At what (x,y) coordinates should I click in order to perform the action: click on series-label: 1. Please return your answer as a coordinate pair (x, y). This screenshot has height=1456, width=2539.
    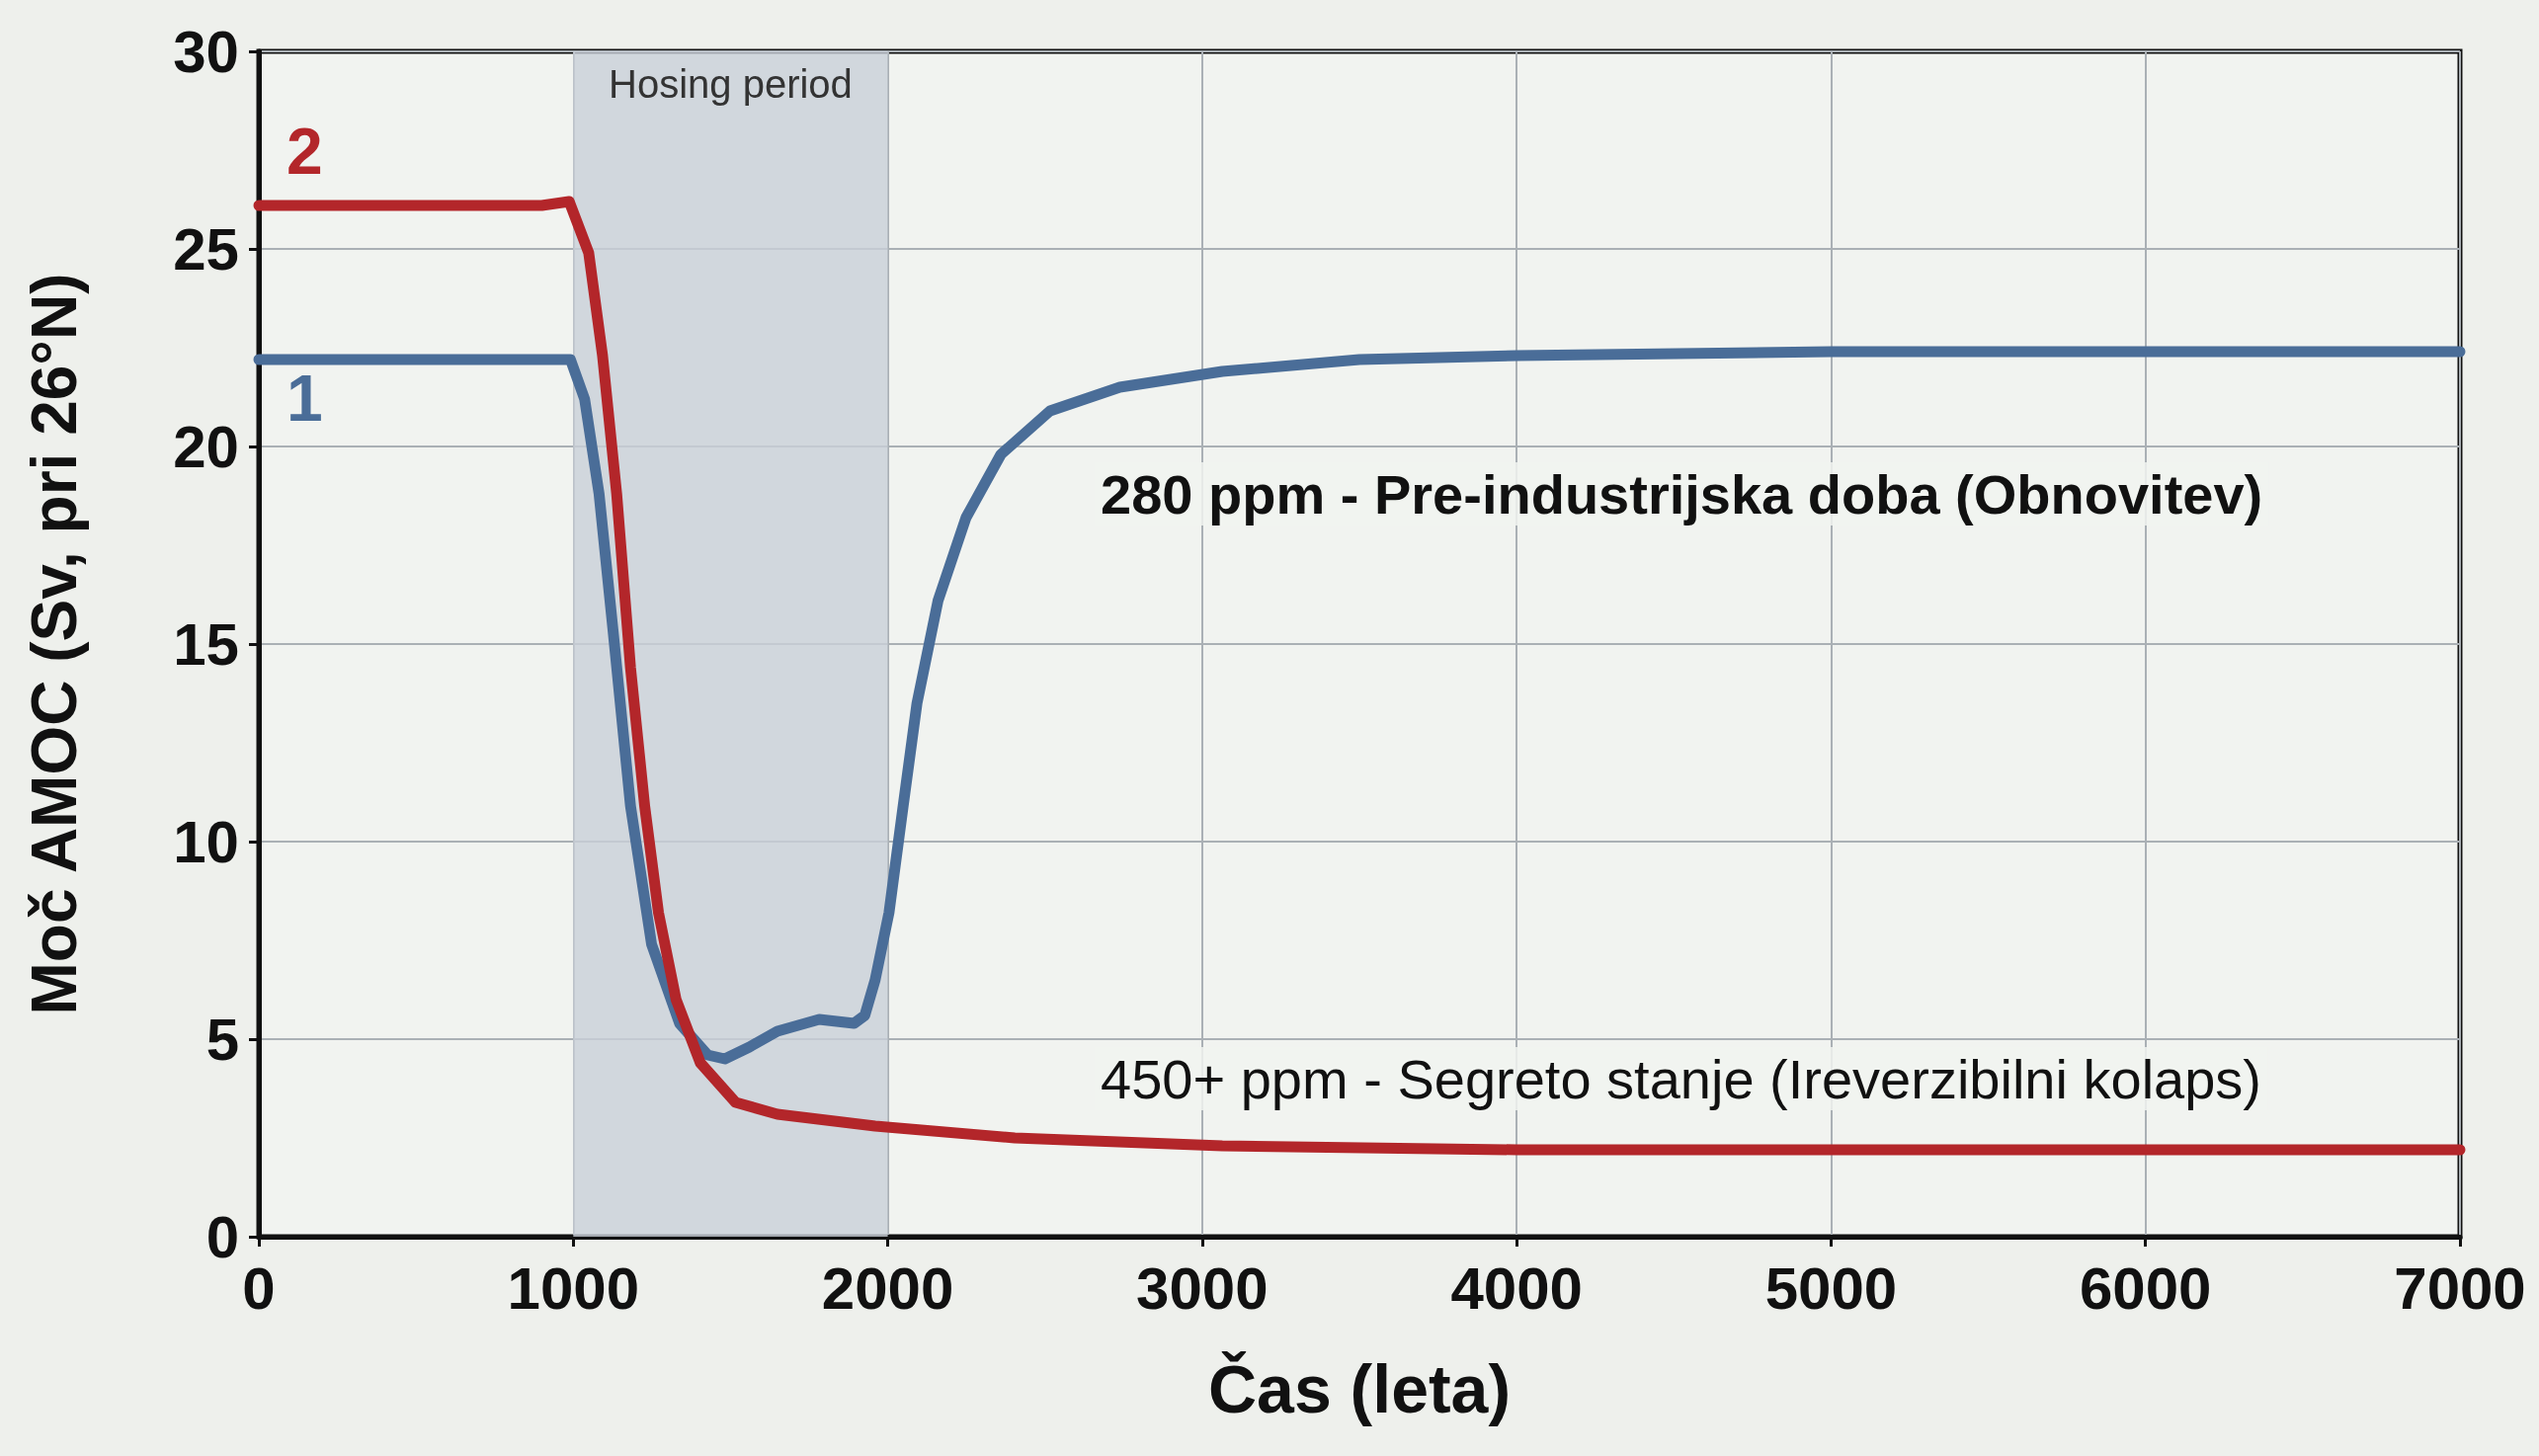
    Looking at the image, I should click on (305, 398).